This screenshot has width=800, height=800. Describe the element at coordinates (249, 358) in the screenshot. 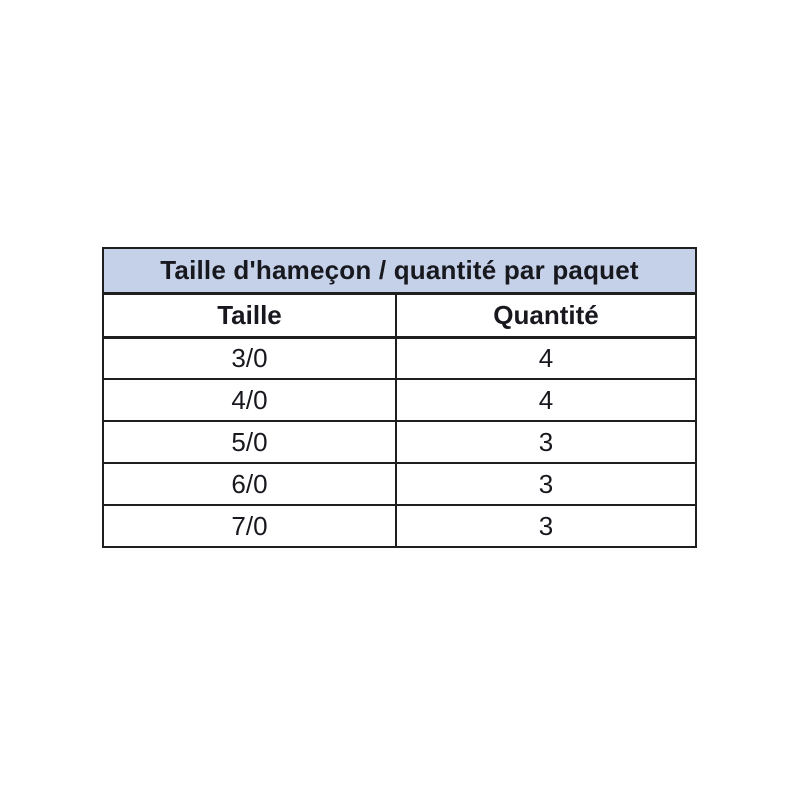

I see `cell-taille: 3/0` at that location.